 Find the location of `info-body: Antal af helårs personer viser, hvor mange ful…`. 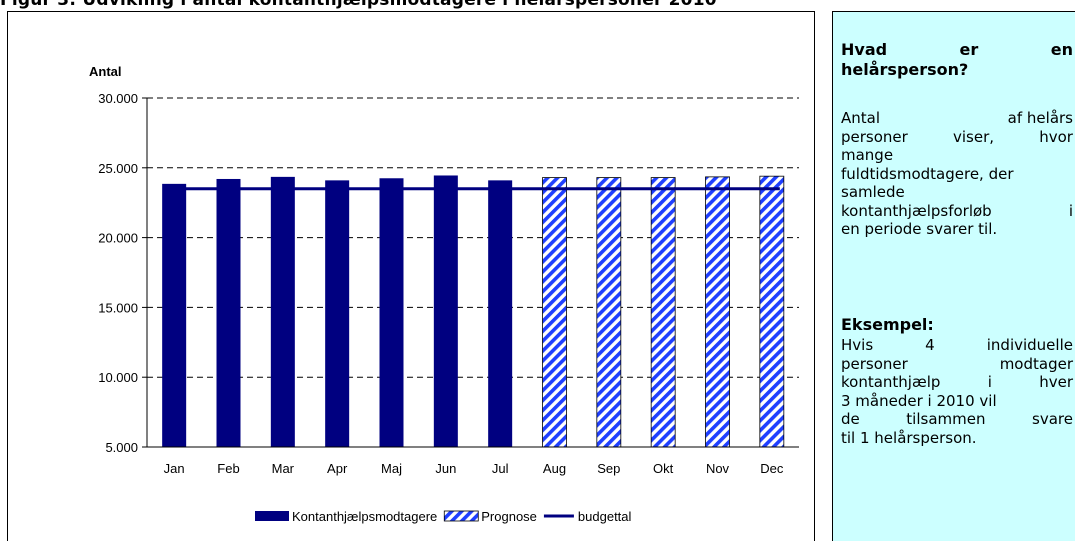

info-body: Antal af helårs personer viser, hvor mange ful… is located at coordinates (957, 174).